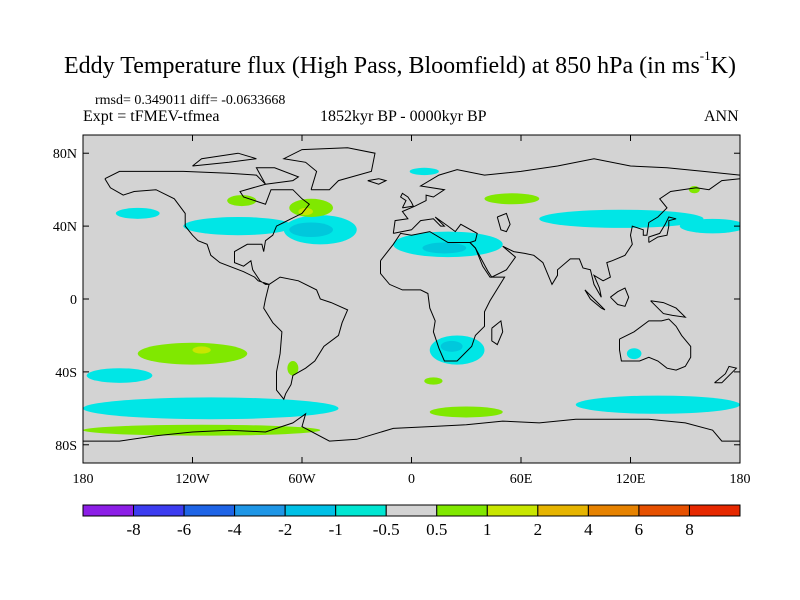  What do you see at coordinates (497, 332) in the screenshot?
I see `coastline-madagascar` at bounding box center [497, 332].